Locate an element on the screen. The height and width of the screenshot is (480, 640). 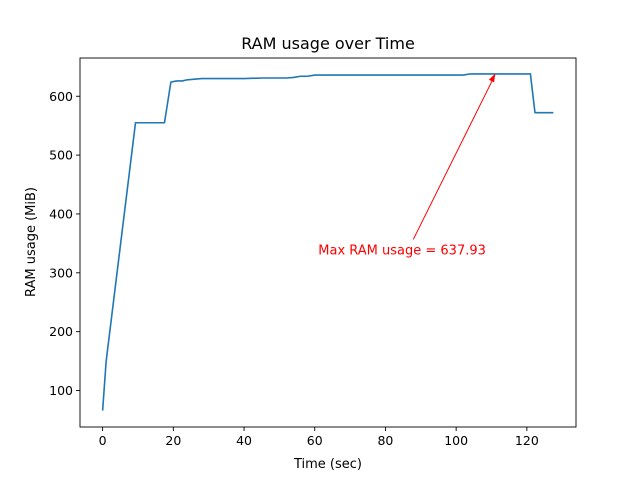
y-tick-label: 500 is located at coordinates (61, 155).